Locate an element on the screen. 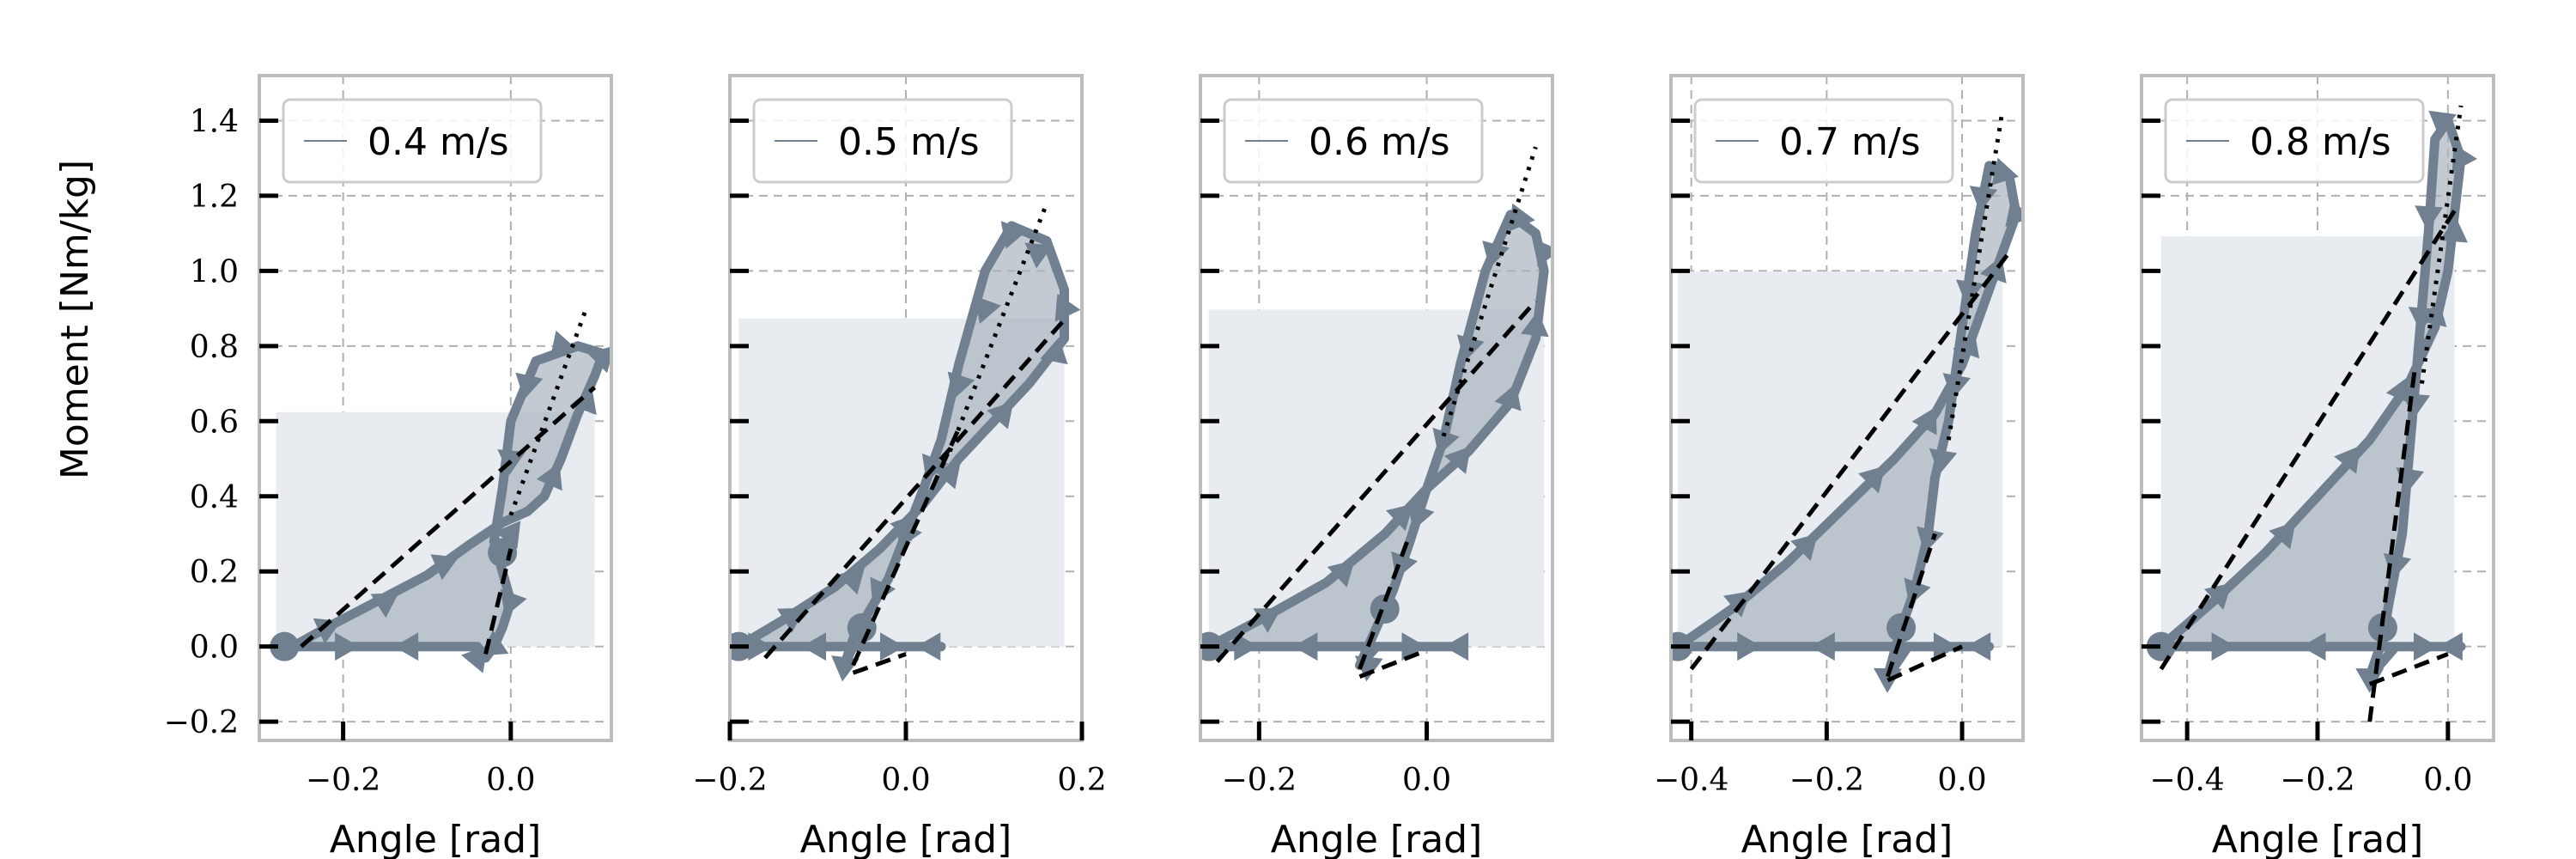  x-tick-label: −0.4 is located at coordinates (2186, 781).